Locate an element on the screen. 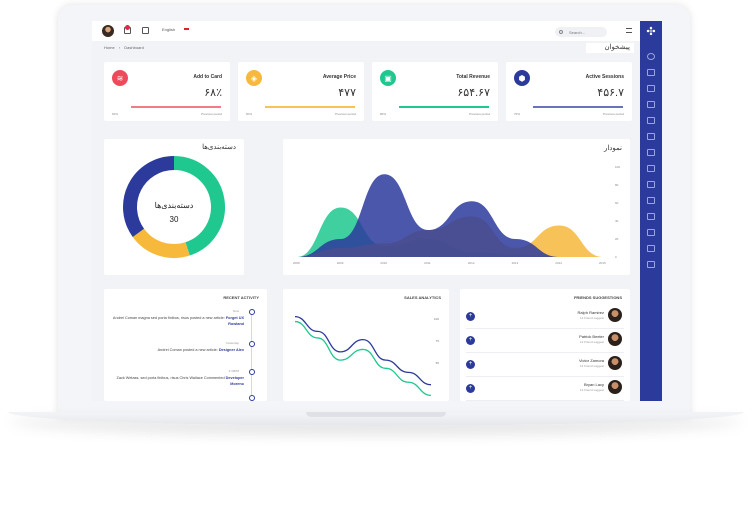 The width and height of the screenshot is (752, 519). calendar-icon is located at coordinates (651, 104).